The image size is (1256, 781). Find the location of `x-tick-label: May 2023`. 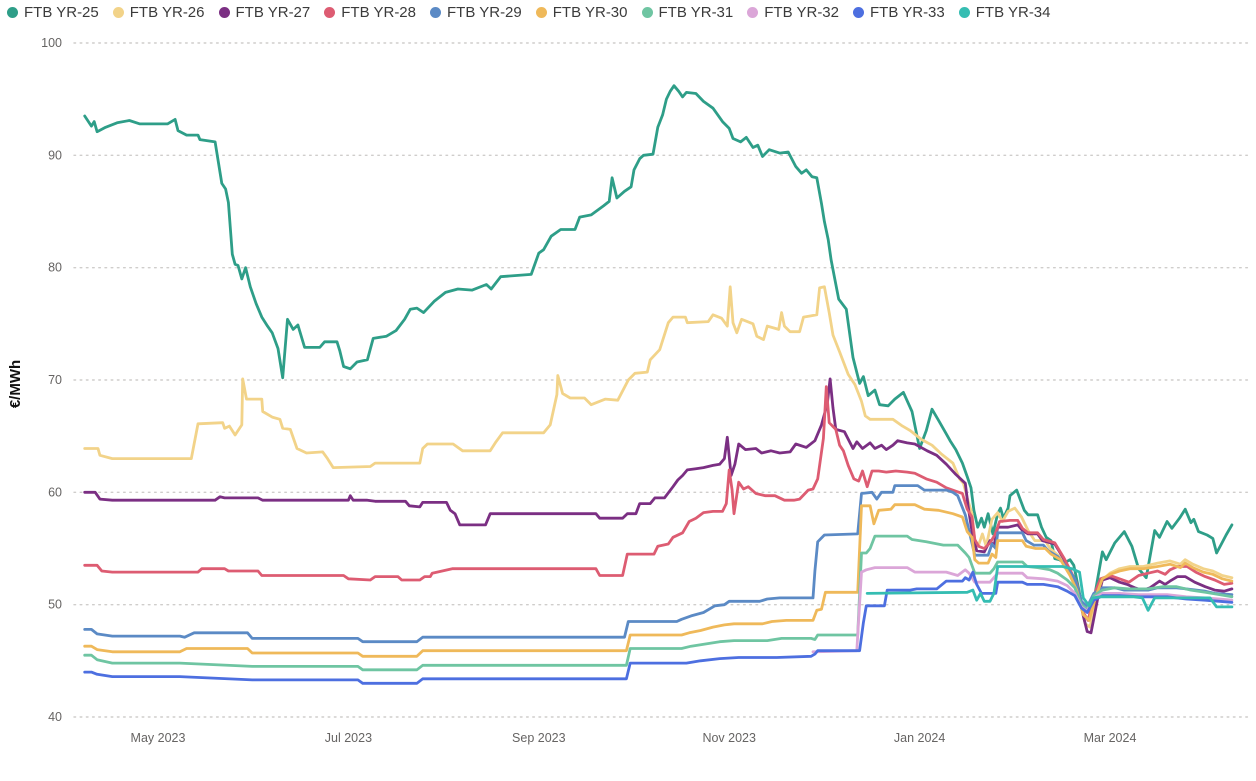

x-tick-label: May 2023 is located at coordinates (158, 738).